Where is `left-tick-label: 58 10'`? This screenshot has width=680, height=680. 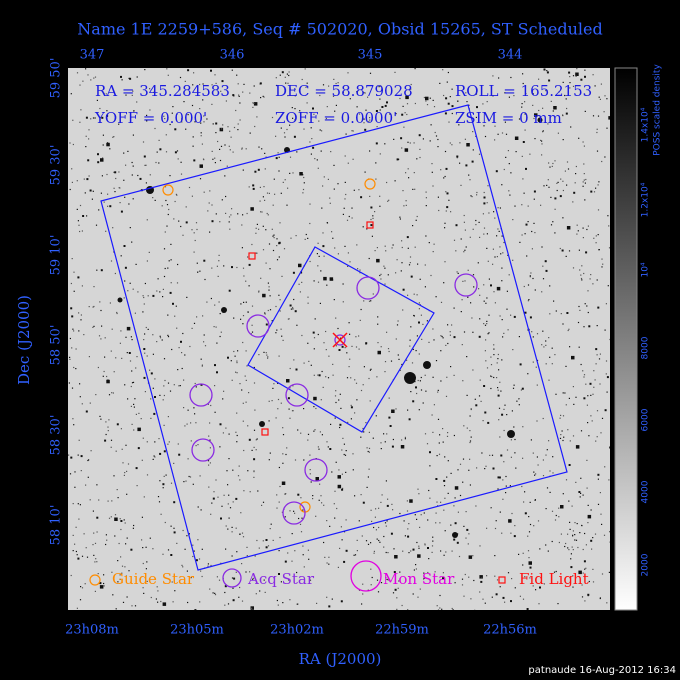 left-tick-label: 58 10' is located at coordinates (56, 525).